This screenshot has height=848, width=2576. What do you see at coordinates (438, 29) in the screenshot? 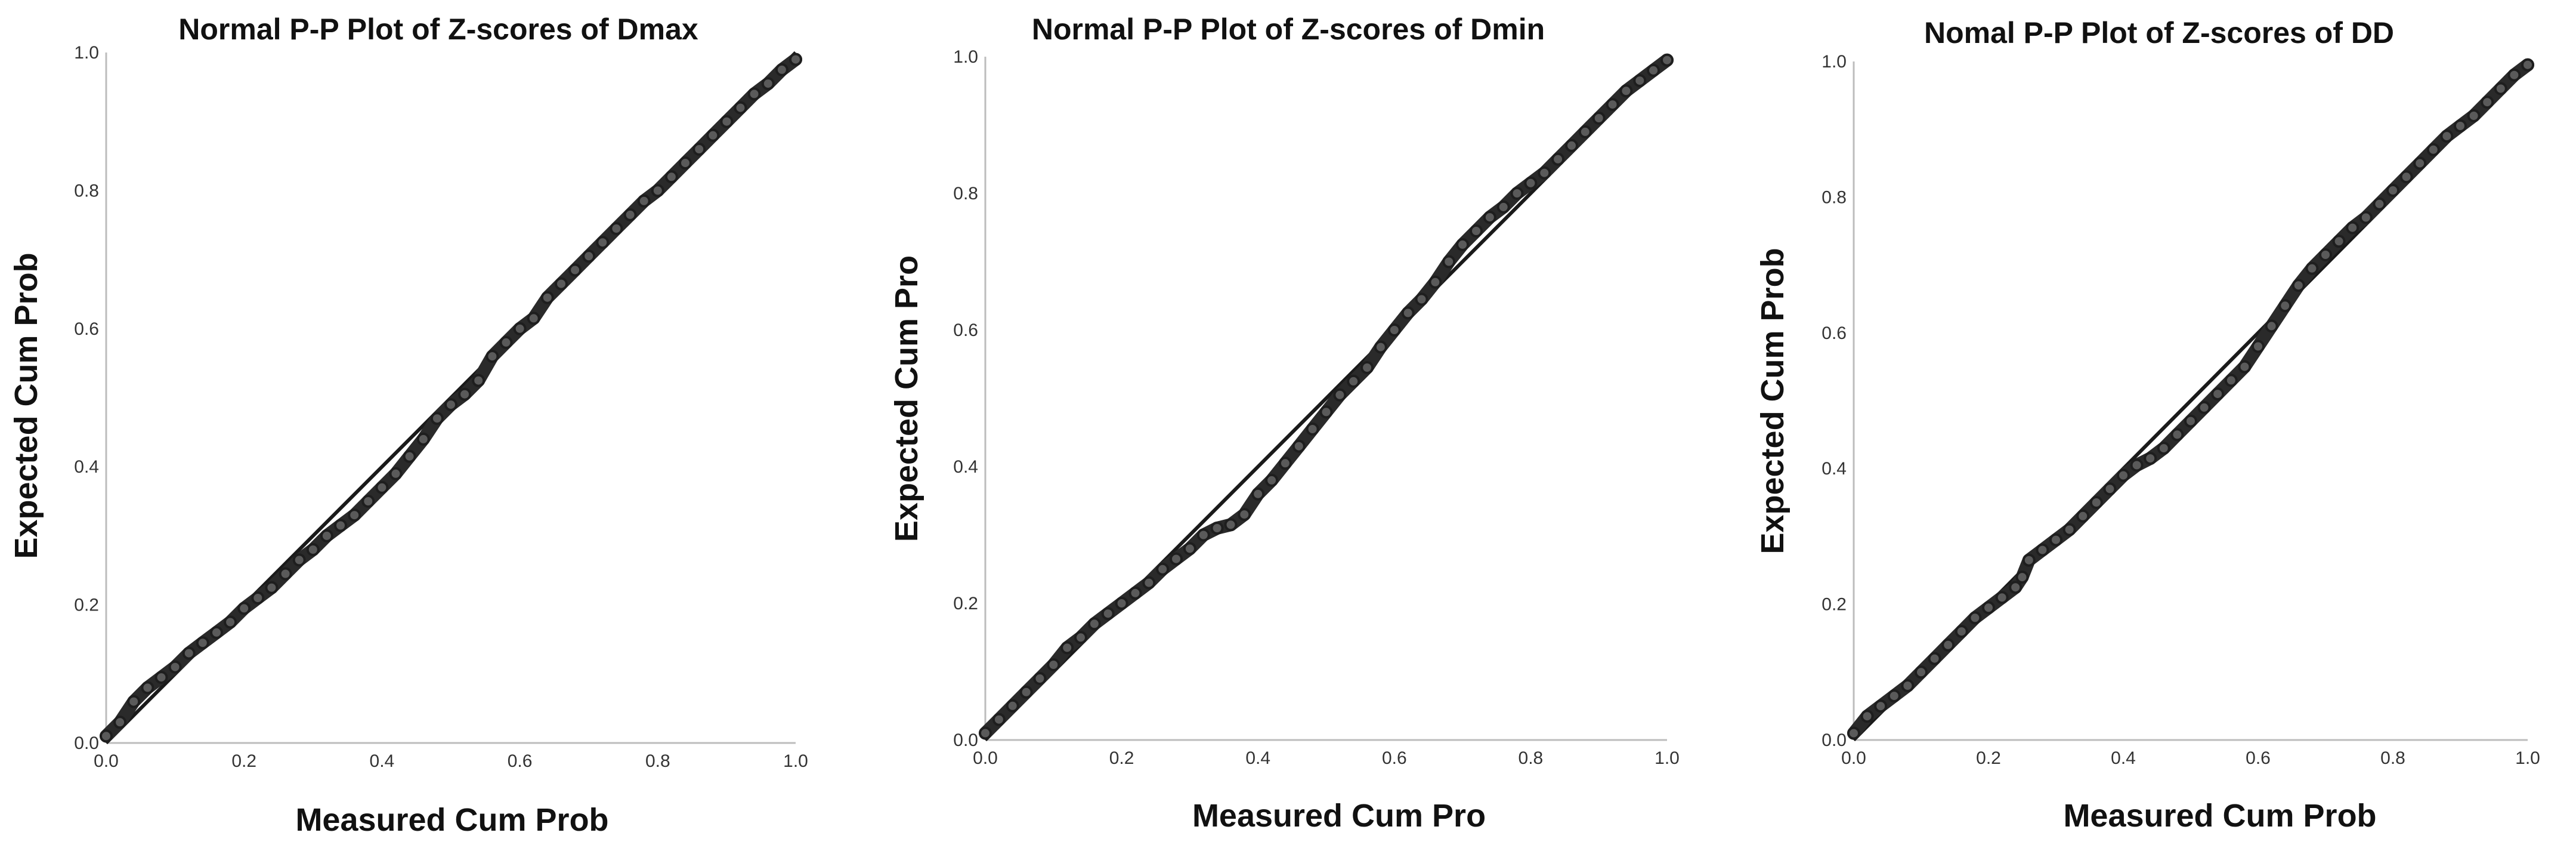
I see `chart-title: Normal P-P Plot of Z-scores of Dmax` at bounding box center [438, 29].